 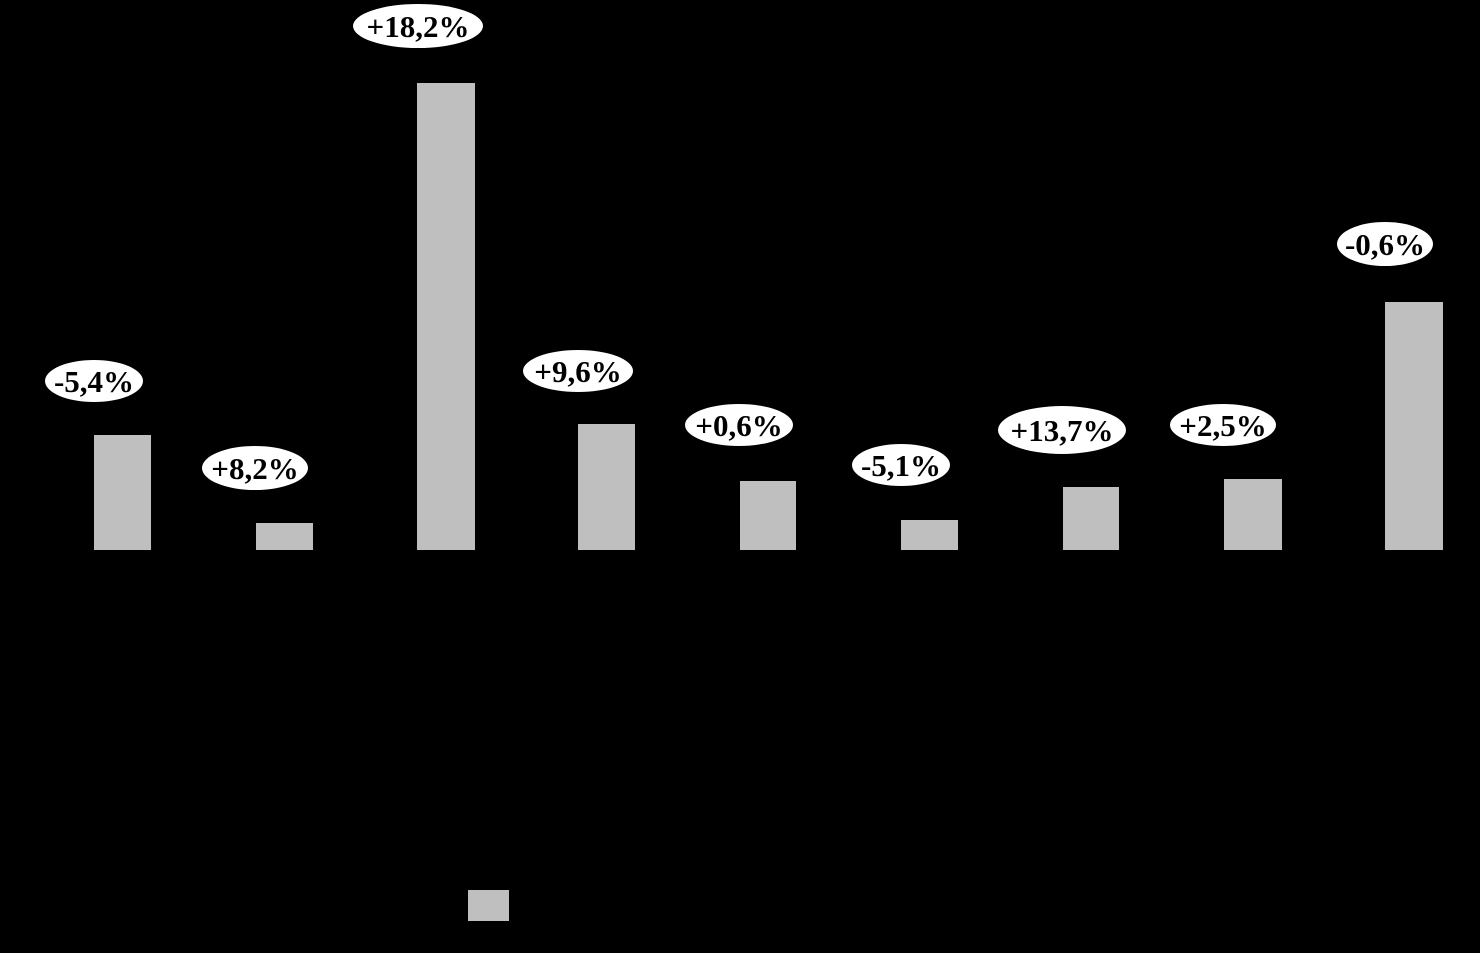 I want to click on percent-callout-label: -0,6%, so click(x=1385, y=244).